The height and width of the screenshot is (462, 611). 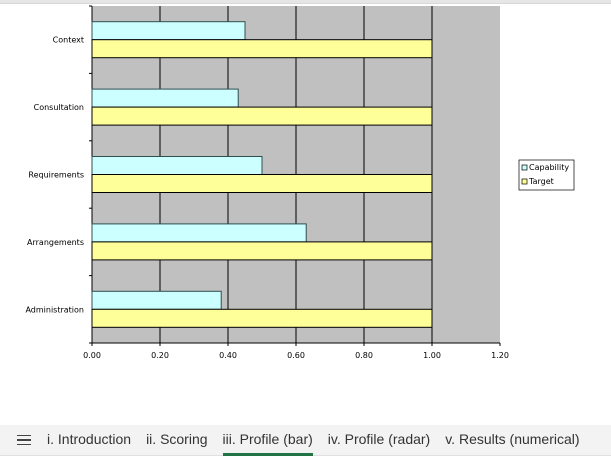 What do you see at coordinates (524, 167) in the screenshot?
I see `legend-swatch-capability` at bounding box center [524, 167].